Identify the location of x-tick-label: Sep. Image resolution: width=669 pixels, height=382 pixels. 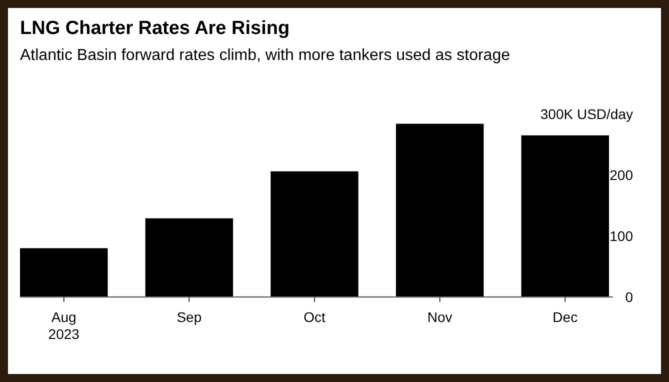
(189, 317).